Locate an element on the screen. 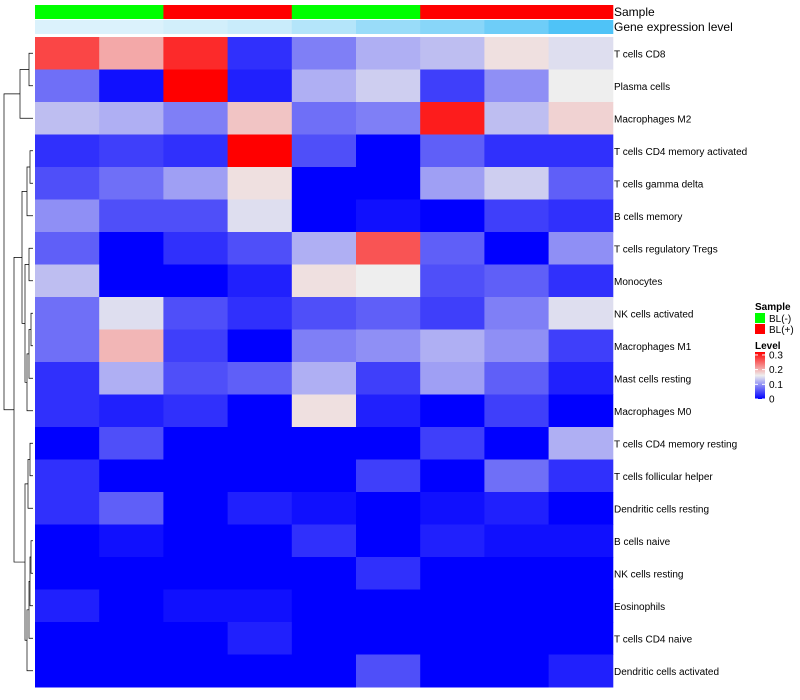 This screenshot has height=700, width=800. row-label: NK cells activated is located at coordinates (653, 314).